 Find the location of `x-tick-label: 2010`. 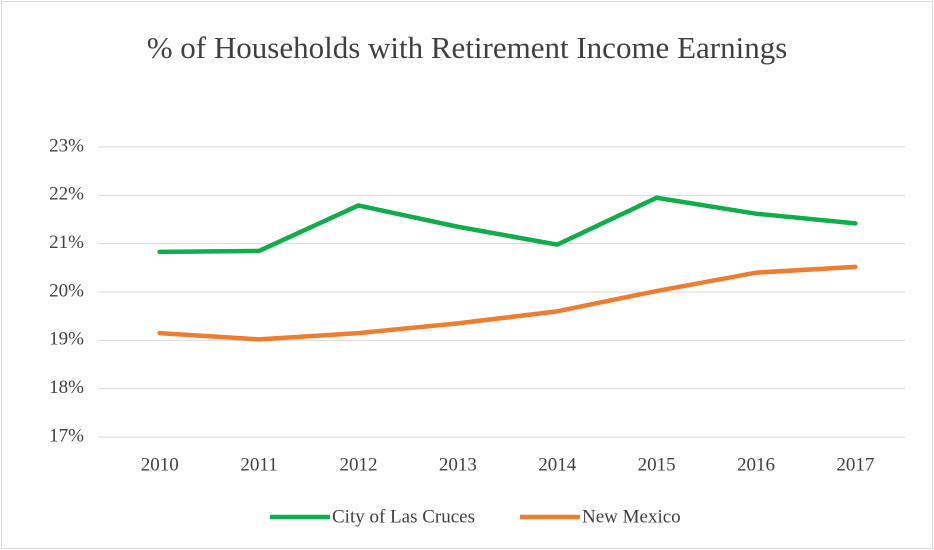

x-tick-label: 2010 is located at coordinates (160, 464).